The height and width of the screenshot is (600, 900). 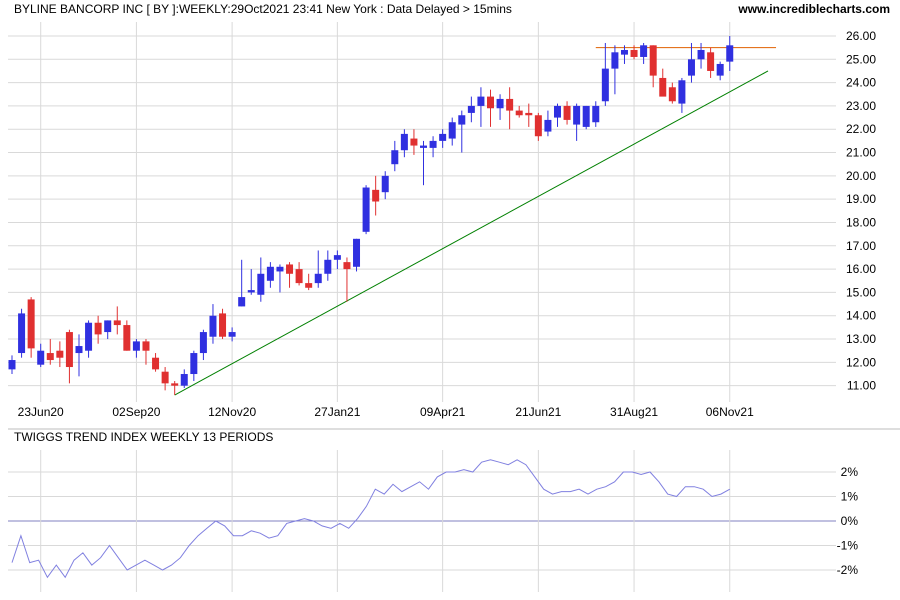 I want to click on date-tick-label: 02Sep20, so click(x=136, y=412).